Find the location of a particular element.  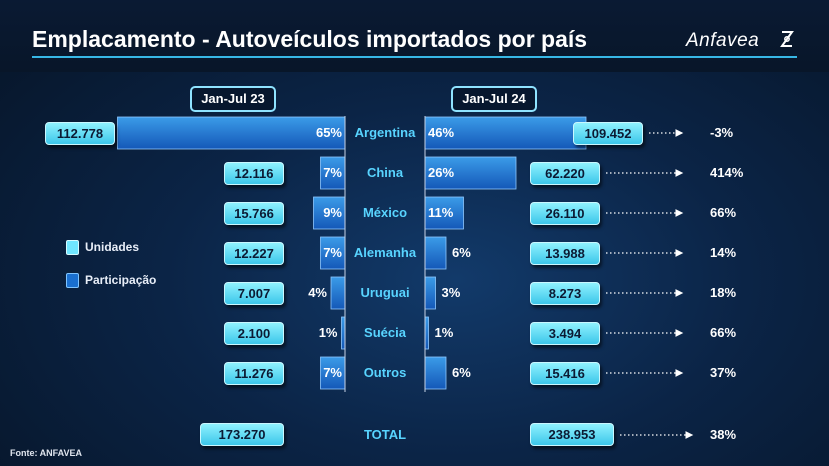

country-label: Argentina is located at coordinates (385, 132).